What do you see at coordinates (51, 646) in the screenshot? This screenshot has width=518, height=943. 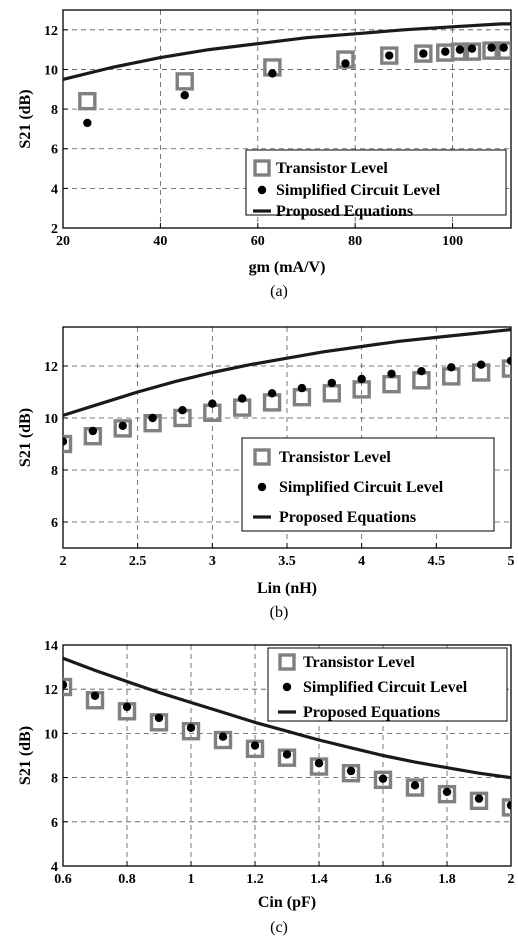 I see `y-tick-label: 14` at bounding box center [51, 646].